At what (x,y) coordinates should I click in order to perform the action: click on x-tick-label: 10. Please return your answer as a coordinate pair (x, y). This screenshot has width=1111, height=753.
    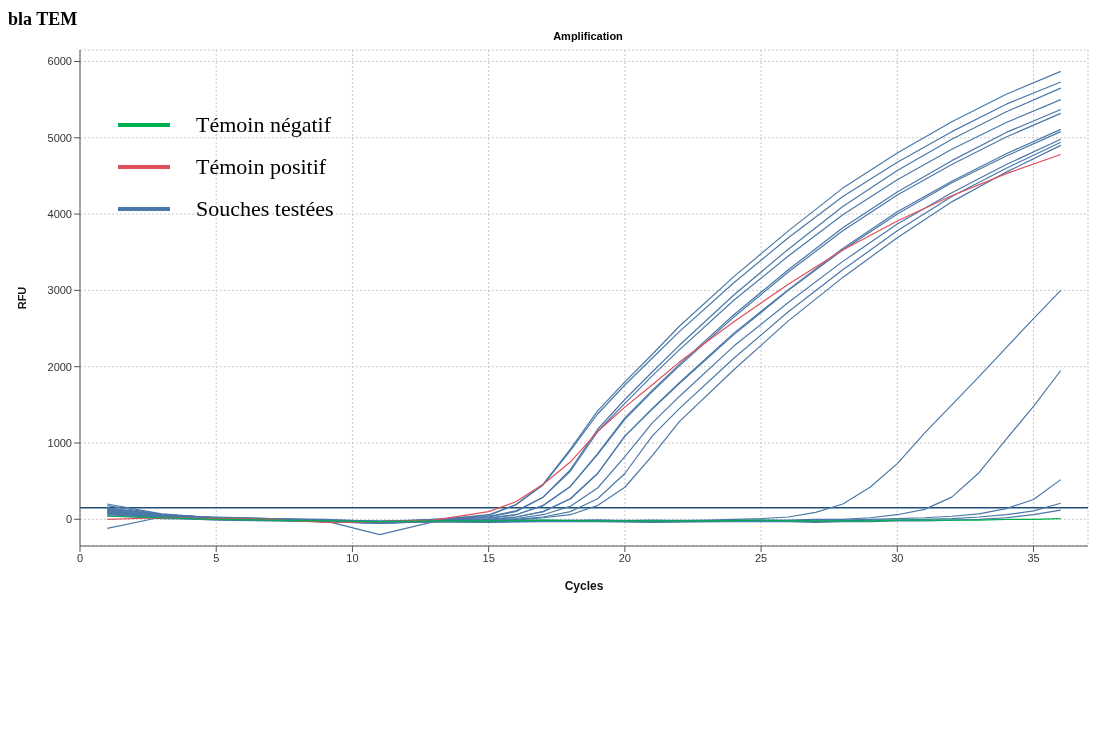
    Looking at the image, I should click on (352, 557).